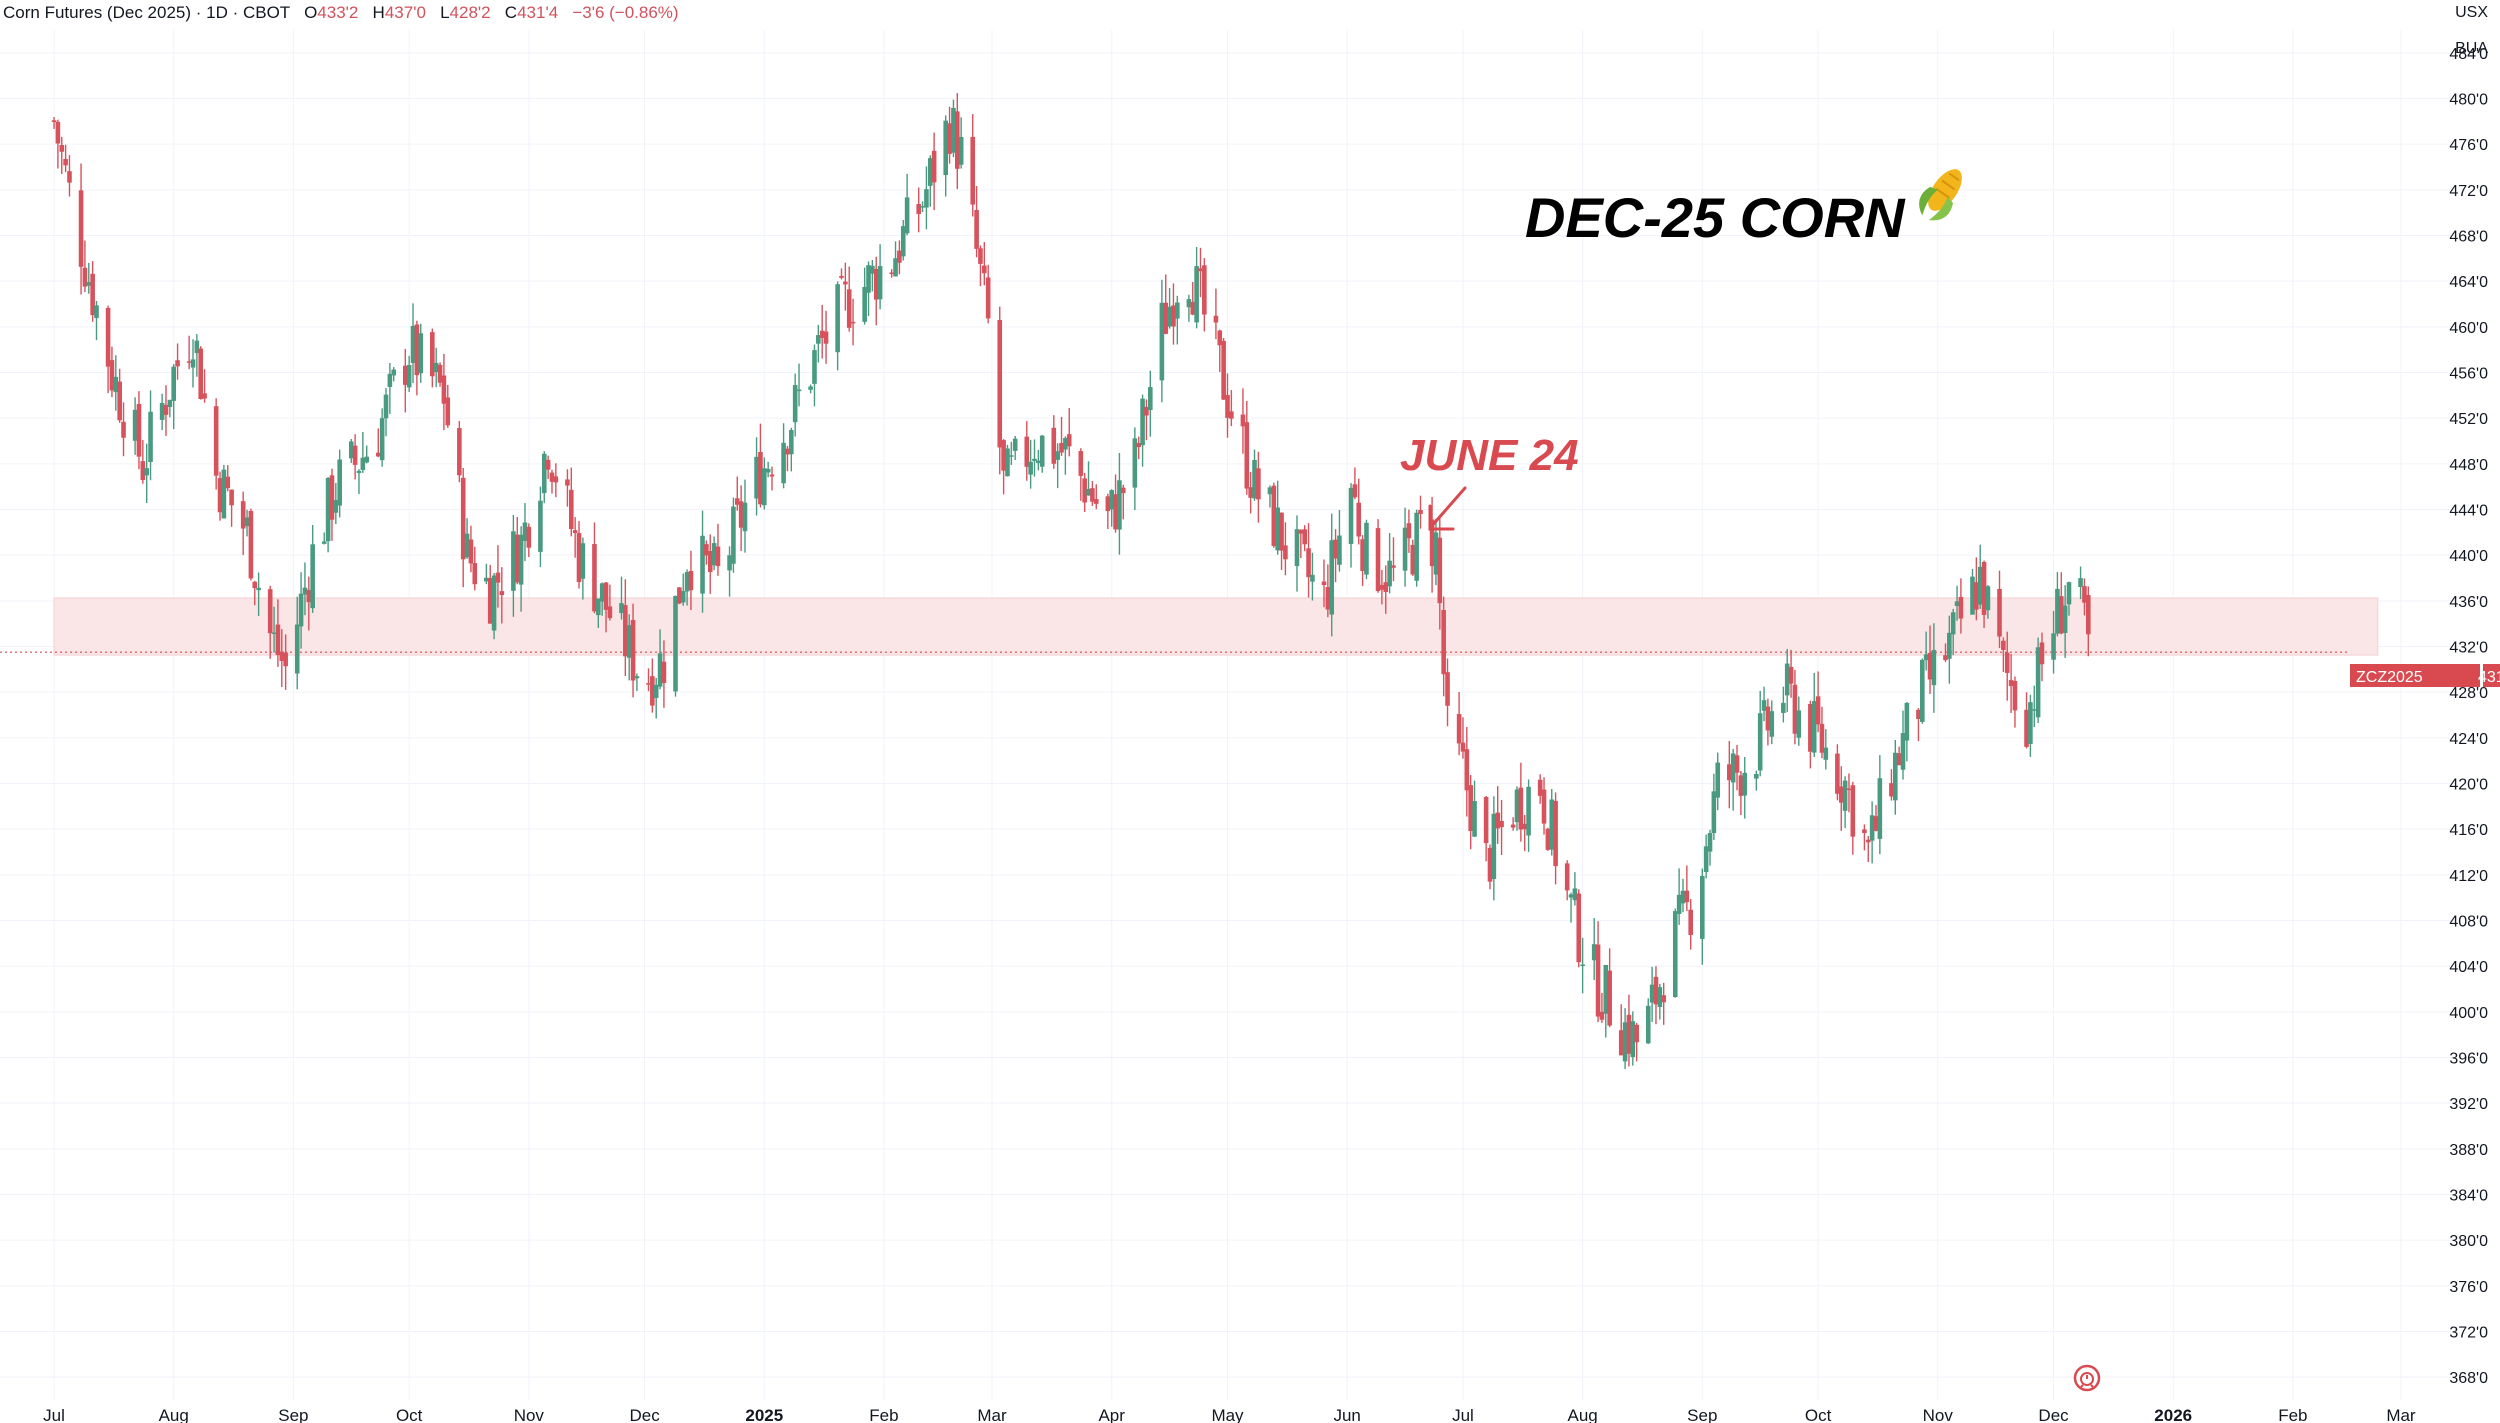 The image size is (2500, 1423). What do you see at coordinates (54, 1414) in the screenshot?
I see `x-tick-label: Jul` at bounding box center [54, 1414].